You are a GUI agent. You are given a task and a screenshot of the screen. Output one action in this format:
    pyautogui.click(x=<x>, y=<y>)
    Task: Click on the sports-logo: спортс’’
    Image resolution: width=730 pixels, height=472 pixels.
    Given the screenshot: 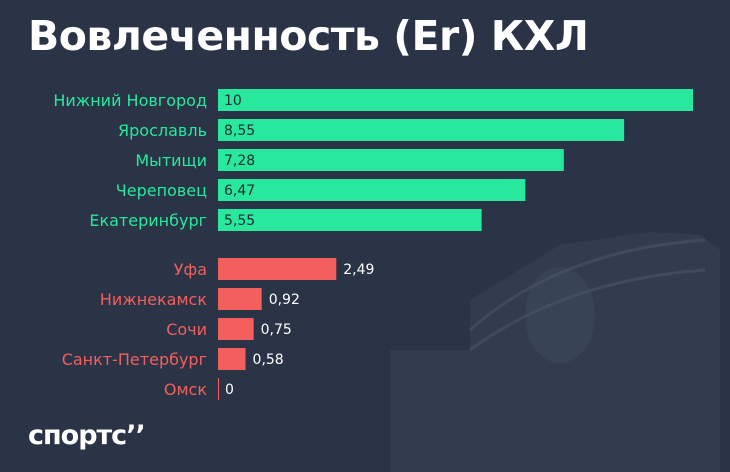 What is the action you would take?
    pyautogui.click(x=87, y=435)
    